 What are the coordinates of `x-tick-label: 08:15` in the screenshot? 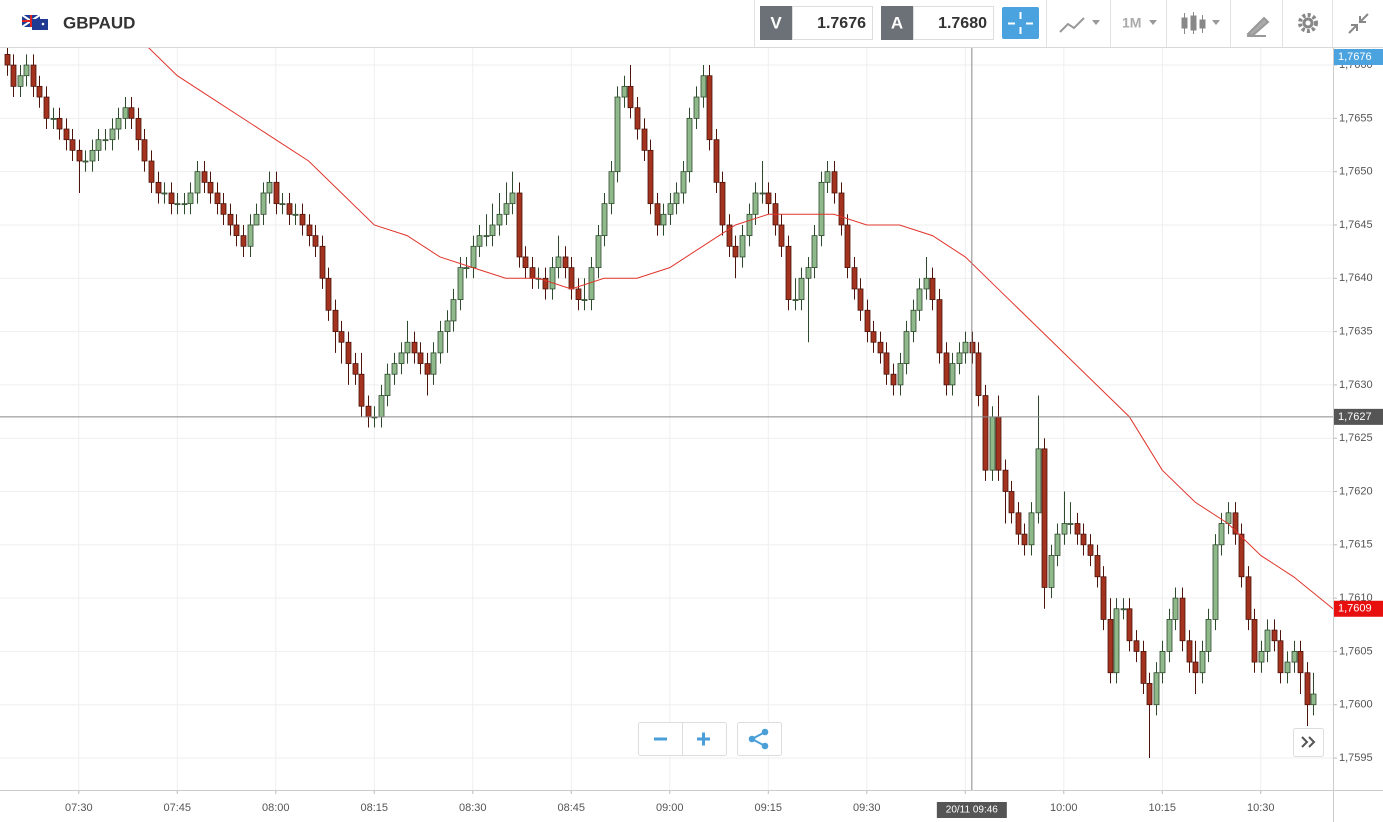 It's located at (375, 808).